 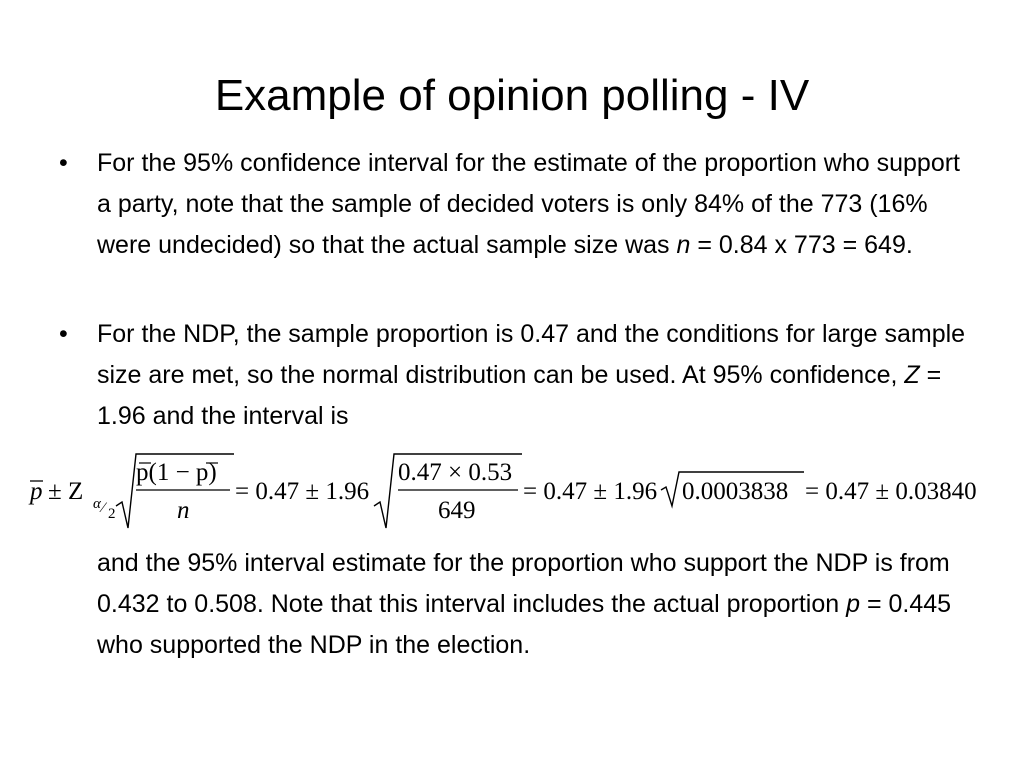 I want to click on formula-subscript-slash: ⁄, so click(x=103, y=508).